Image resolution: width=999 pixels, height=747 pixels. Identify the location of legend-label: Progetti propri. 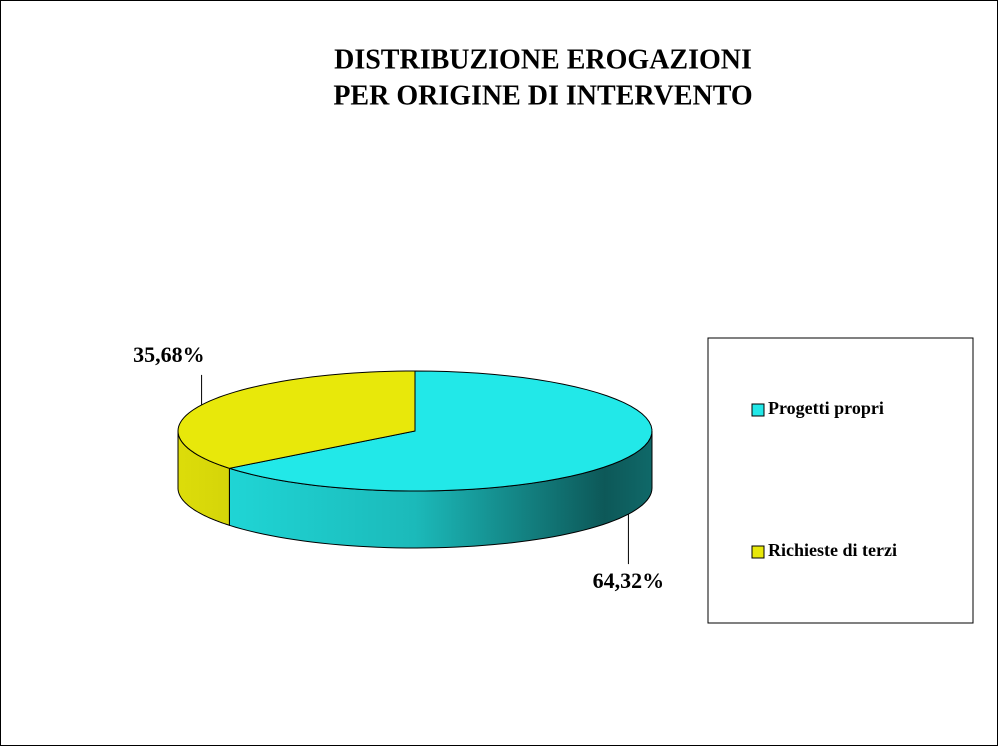
(826, 408).